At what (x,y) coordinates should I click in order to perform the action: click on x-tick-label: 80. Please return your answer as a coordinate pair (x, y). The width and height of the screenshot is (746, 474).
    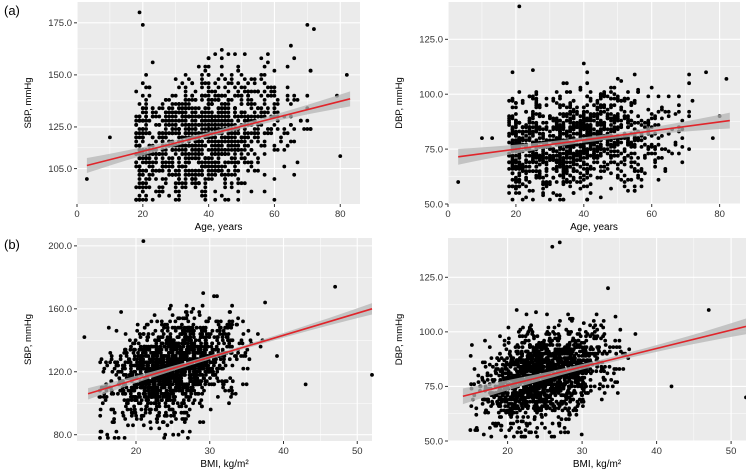
    Looking at the image, I should click on (340, 214).